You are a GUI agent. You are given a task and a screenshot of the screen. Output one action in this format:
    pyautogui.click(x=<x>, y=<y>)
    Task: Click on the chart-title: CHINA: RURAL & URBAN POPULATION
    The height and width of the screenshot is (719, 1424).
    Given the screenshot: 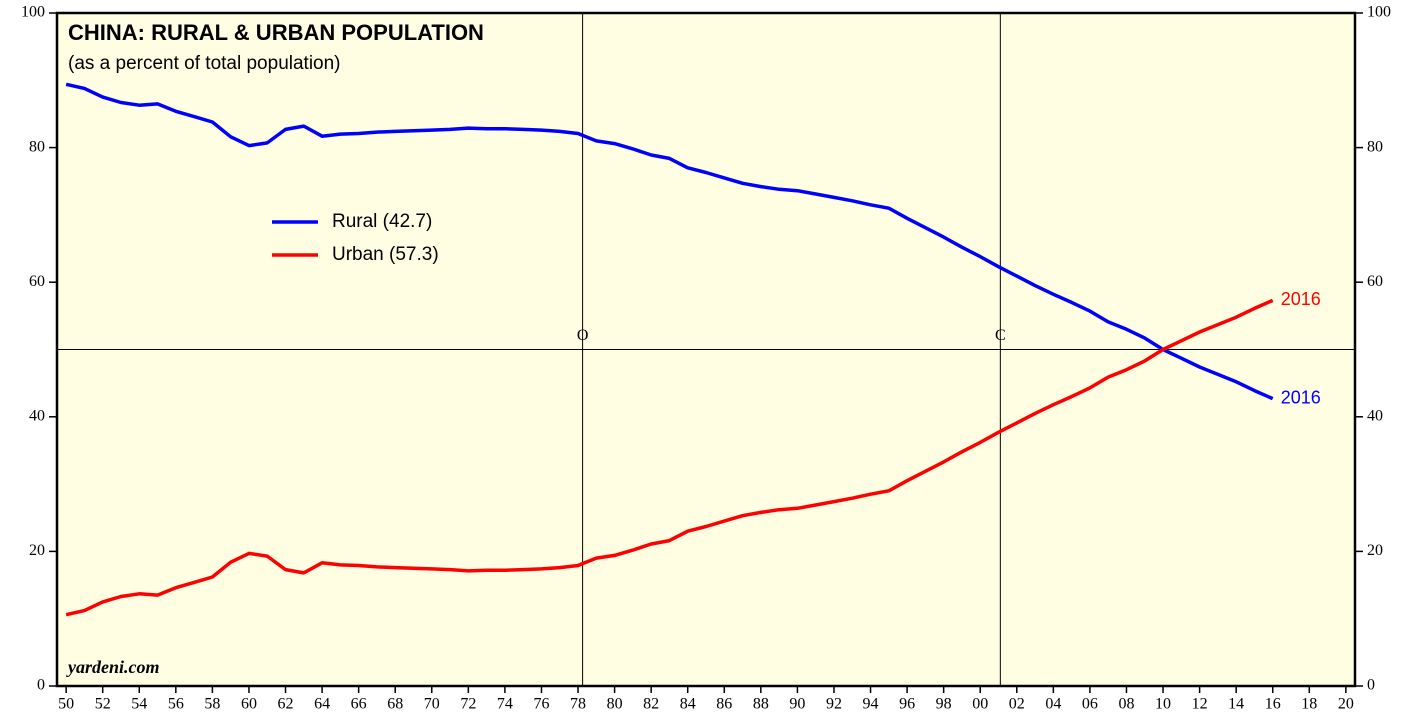 What is the action you would take?
    pyautogui.click(x=276, y=32)
    